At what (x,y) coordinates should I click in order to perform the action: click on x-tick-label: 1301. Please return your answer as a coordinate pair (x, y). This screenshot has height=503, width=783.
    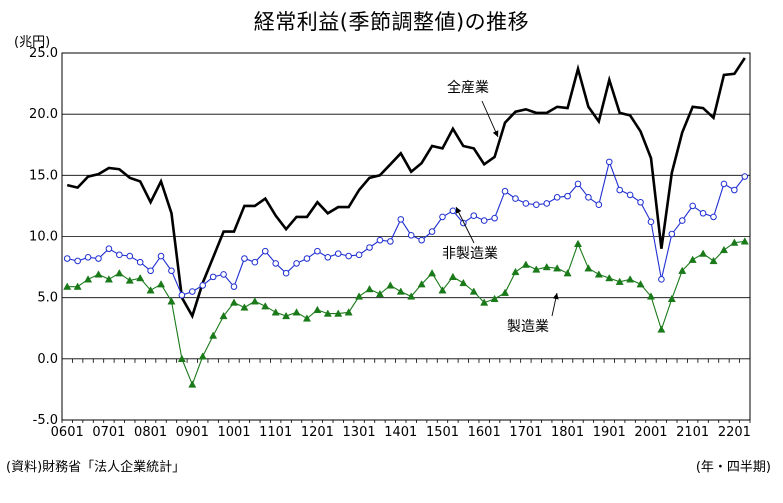
    Looking at the image, I should click on (359, 432).